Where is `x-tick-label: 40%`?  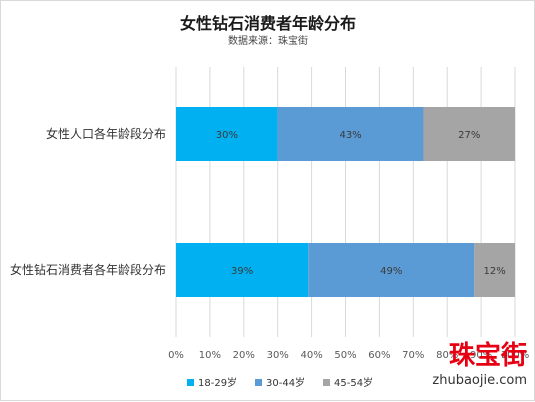
x-tick-label: 40% is located at coordinates (311, 355).